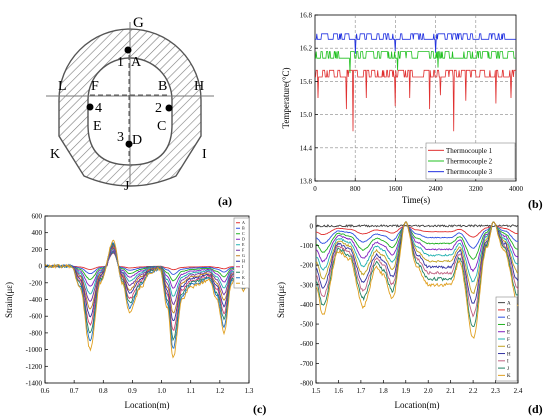  Describe the element at coordinates (219, 391) in the screenshot. I see `c-xtick-label: 1.2` at that location.